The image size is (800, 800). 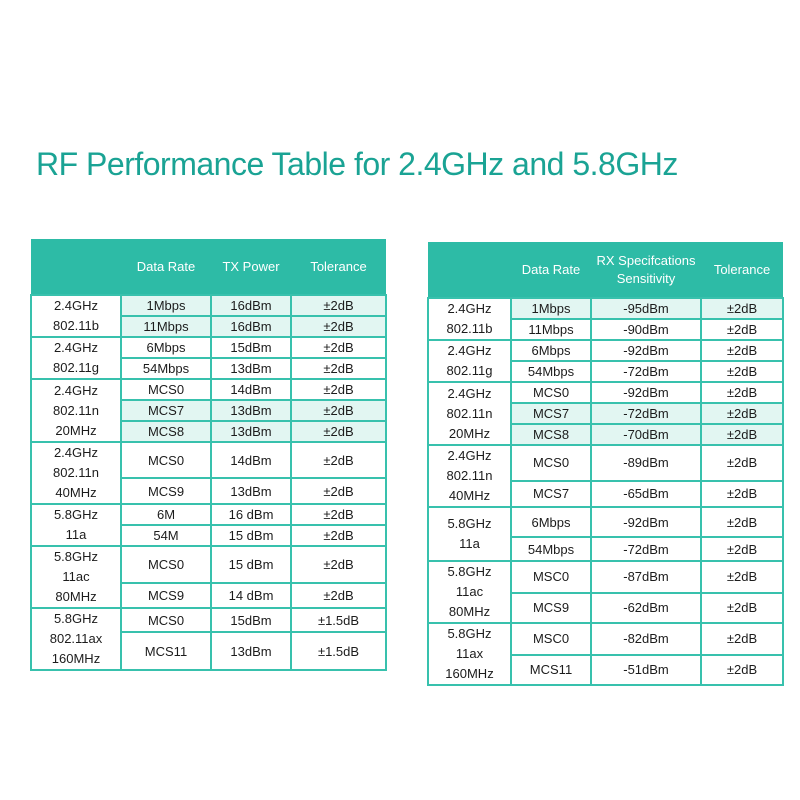 What do you see at coordinates (469, 592) in the screenshot?
I see `band-cell: 5.8GHz 11ac 80MHz` at bounding box center [469, 592].